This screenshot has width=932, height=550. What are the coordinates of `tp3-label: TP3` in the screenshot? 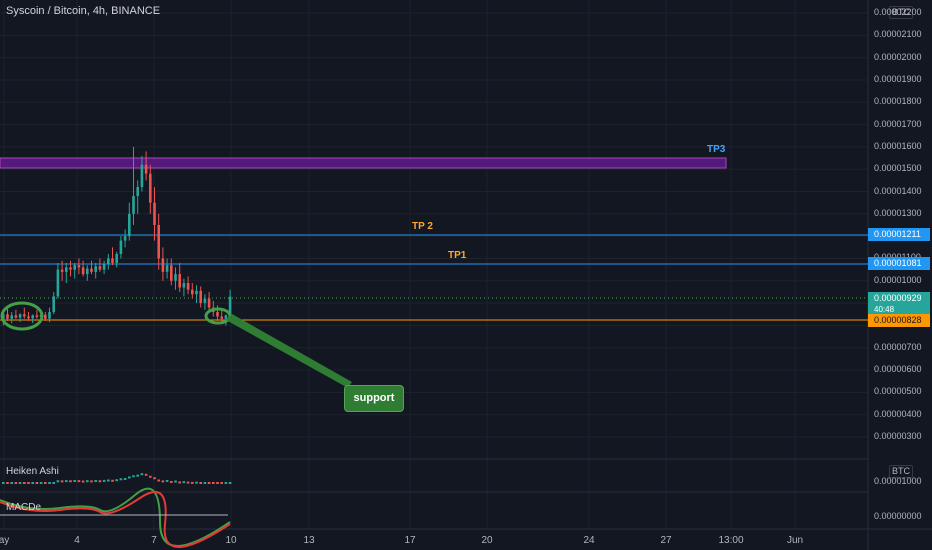 It's located at (716, 149).